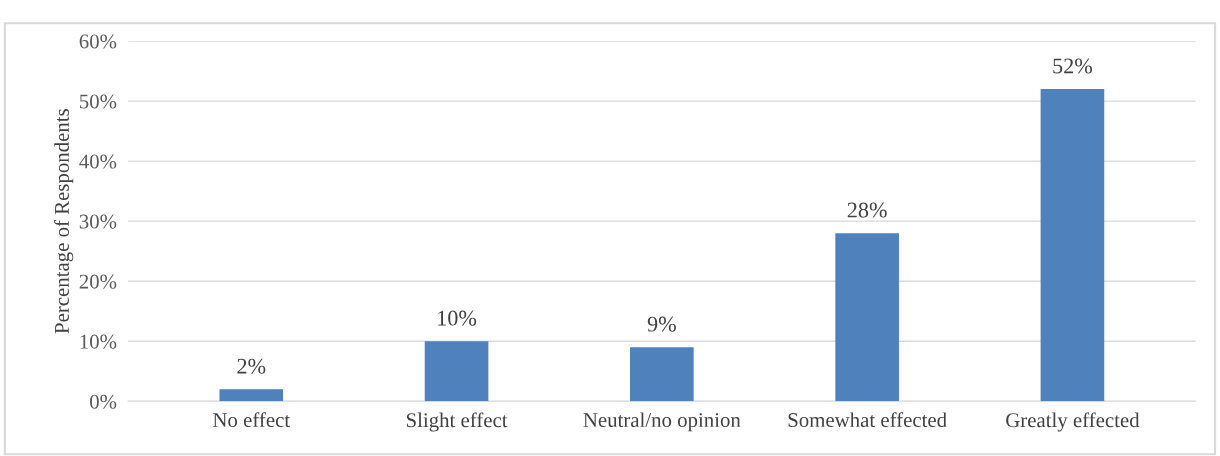 This screenshot has width=1220, height=456. I want to click on y-tick-label: 10%, so click(98, 341).